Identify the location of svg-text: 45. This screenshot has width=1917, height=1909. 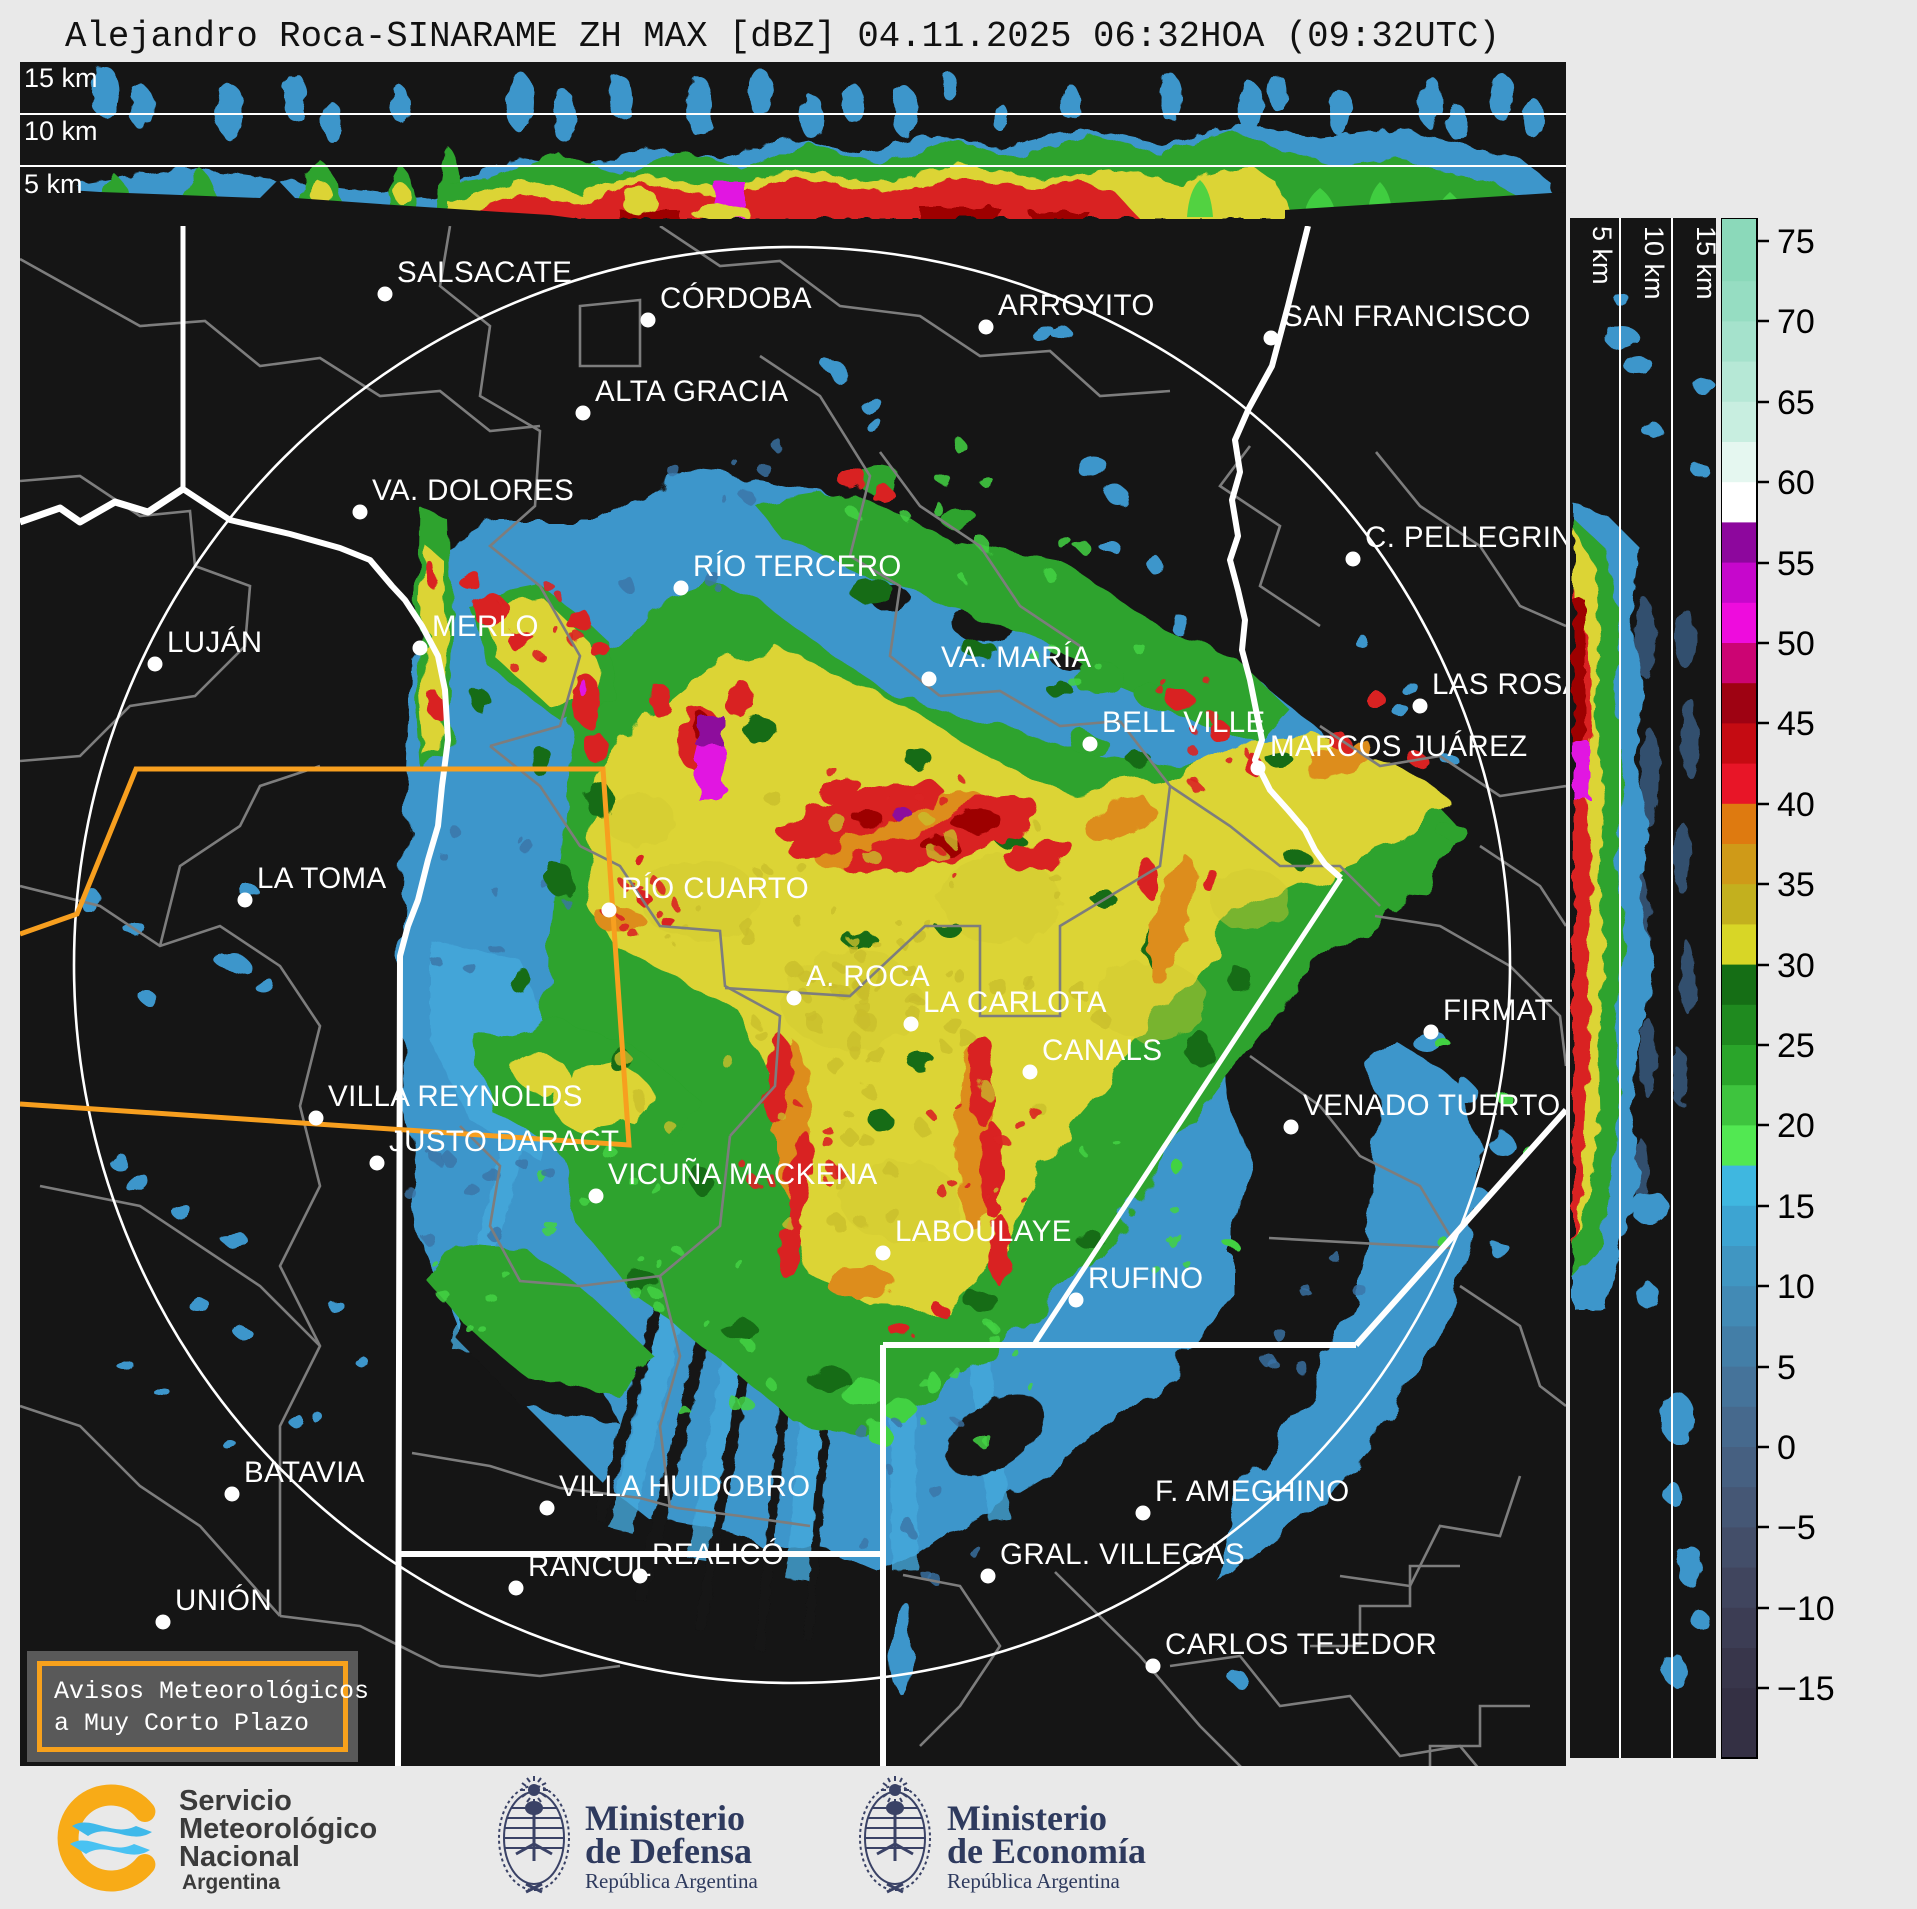
(1796, 724).